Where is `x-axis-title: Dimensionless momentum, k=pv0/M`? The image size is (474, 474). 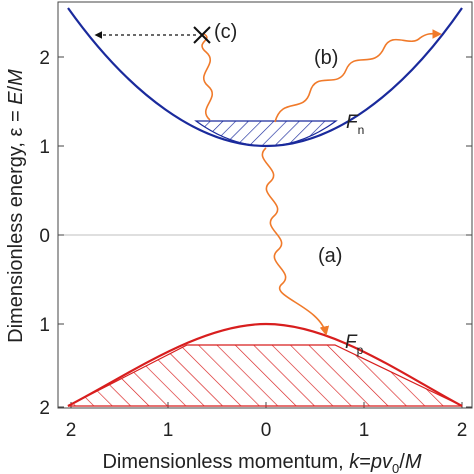
x-axis-title: Dimensionless momentum, k=pv0/M is located at coordinates (261, 462).